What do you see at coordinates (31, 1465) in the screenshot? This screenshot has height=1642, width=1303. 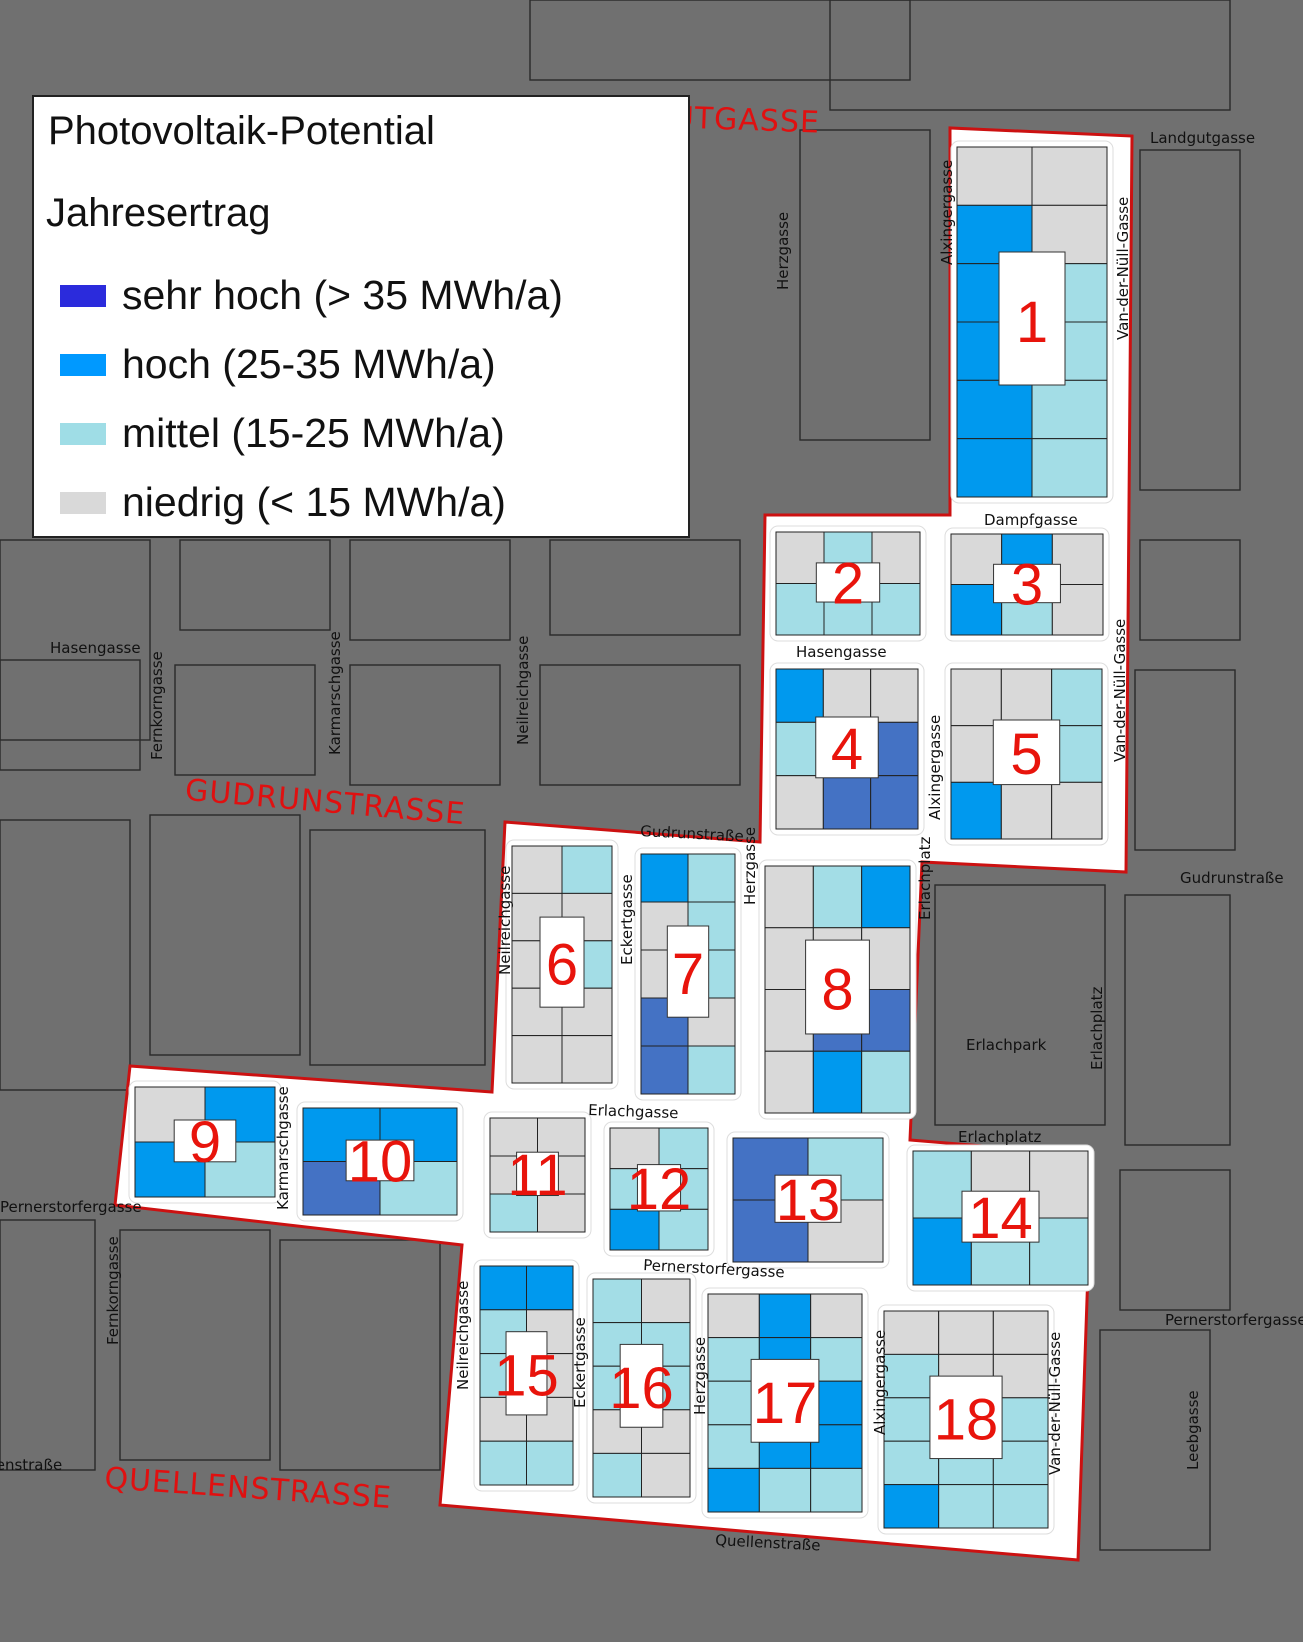 I see `street-label: Favoritenstraße` at bounding box center [31, 1465].